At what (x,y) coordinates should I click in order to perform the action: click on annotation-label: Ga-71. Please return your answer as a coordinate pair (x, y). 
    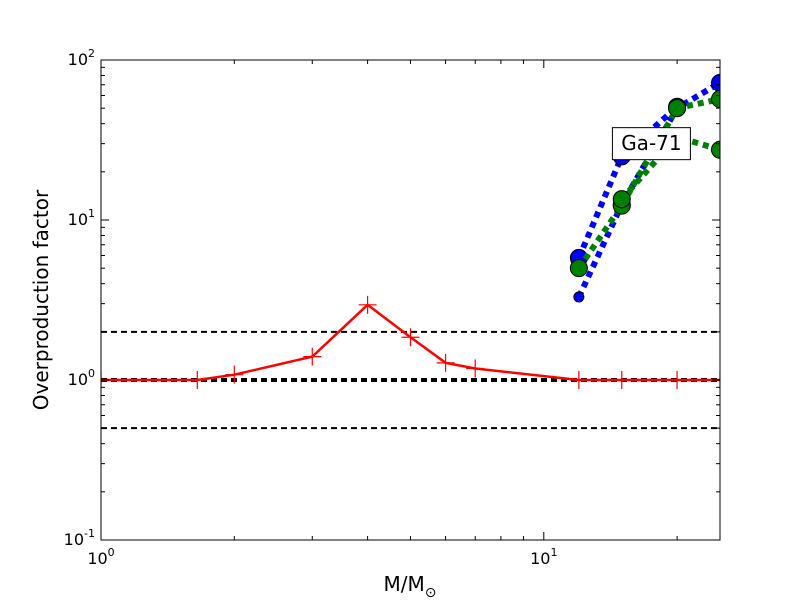
    Looking at the image, I should click on (651, 143).